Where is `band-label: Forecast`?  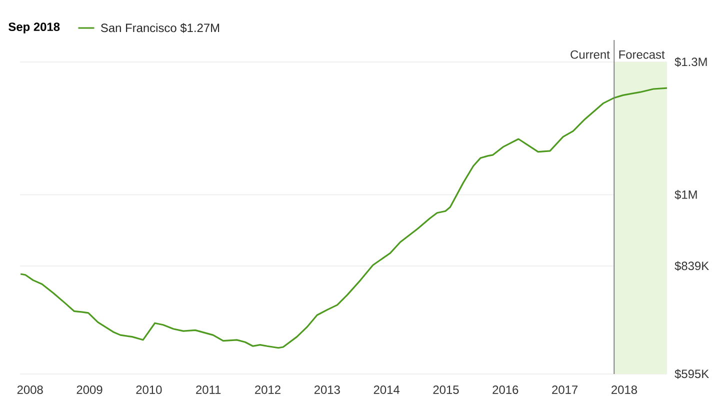 band-label: Forecast is located at coordinates (642, 54).